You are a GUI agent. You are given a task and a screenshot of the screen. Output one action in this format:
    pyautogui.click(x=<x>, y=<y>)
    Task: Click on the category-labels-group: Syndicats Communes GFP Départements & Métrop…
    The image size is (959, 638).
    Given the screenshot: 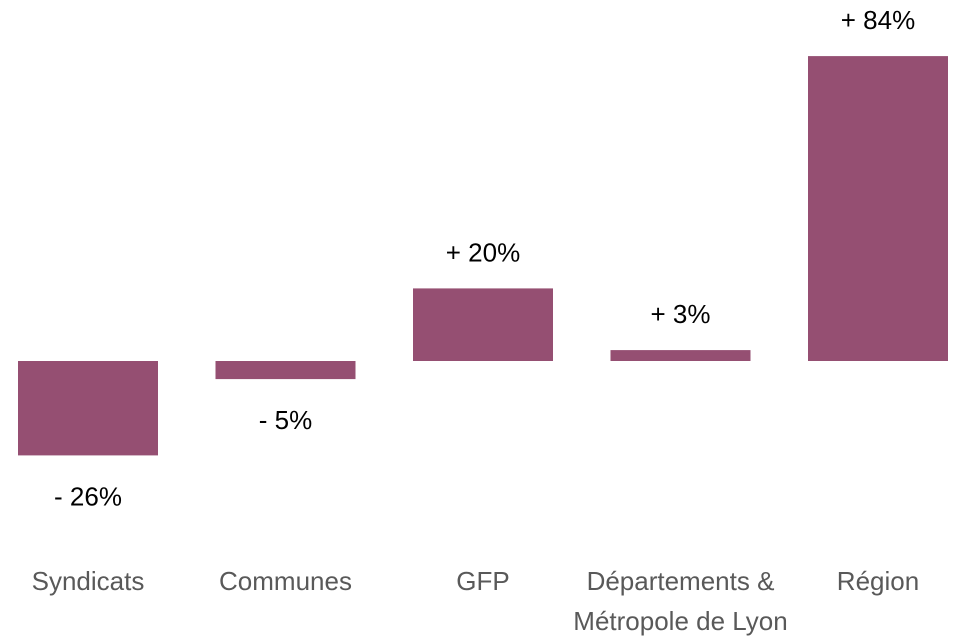 What is the action you would take?
    pyautogui.click(x=476, y=601)
    